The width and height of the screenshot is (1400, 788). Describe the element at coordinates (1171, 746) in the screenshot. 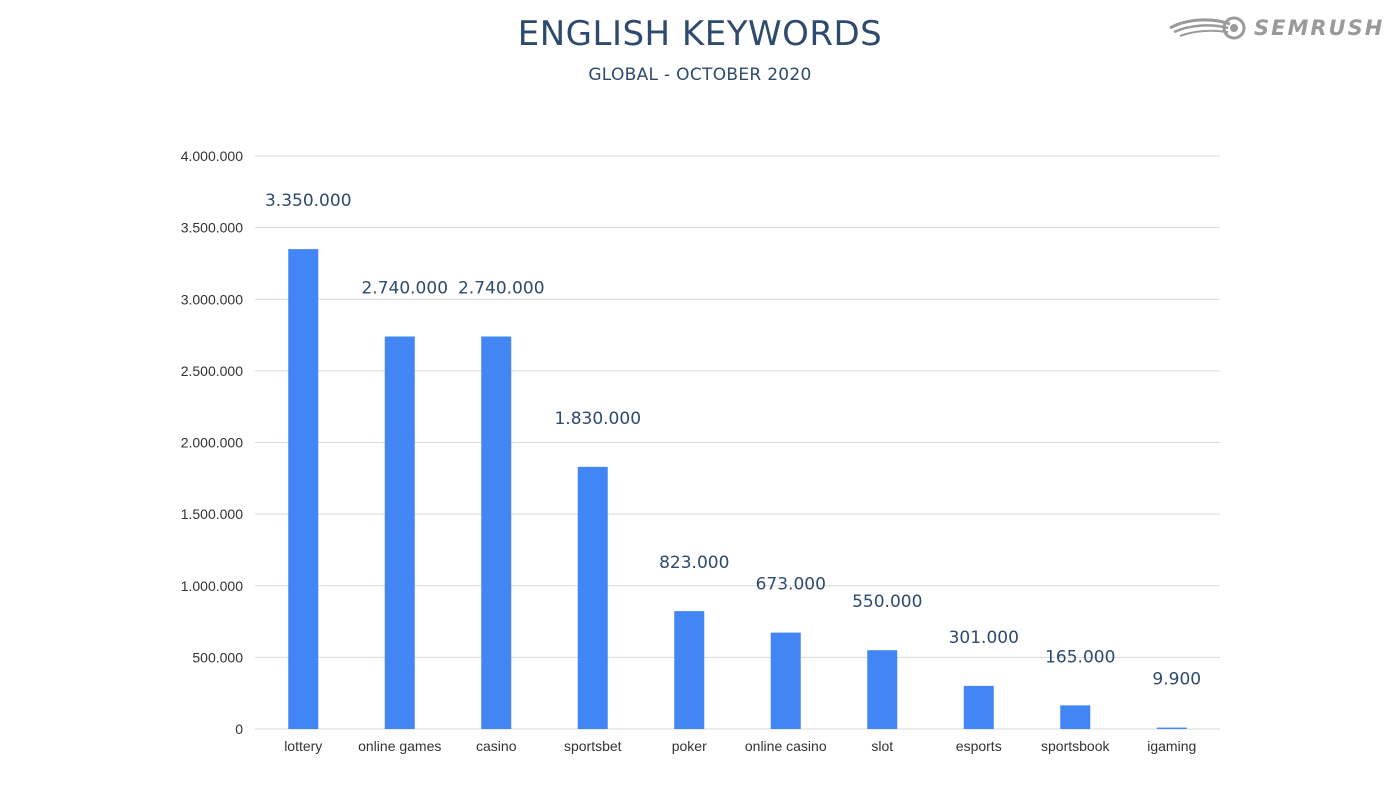

I see `x-tick-label: igaming` at that location.